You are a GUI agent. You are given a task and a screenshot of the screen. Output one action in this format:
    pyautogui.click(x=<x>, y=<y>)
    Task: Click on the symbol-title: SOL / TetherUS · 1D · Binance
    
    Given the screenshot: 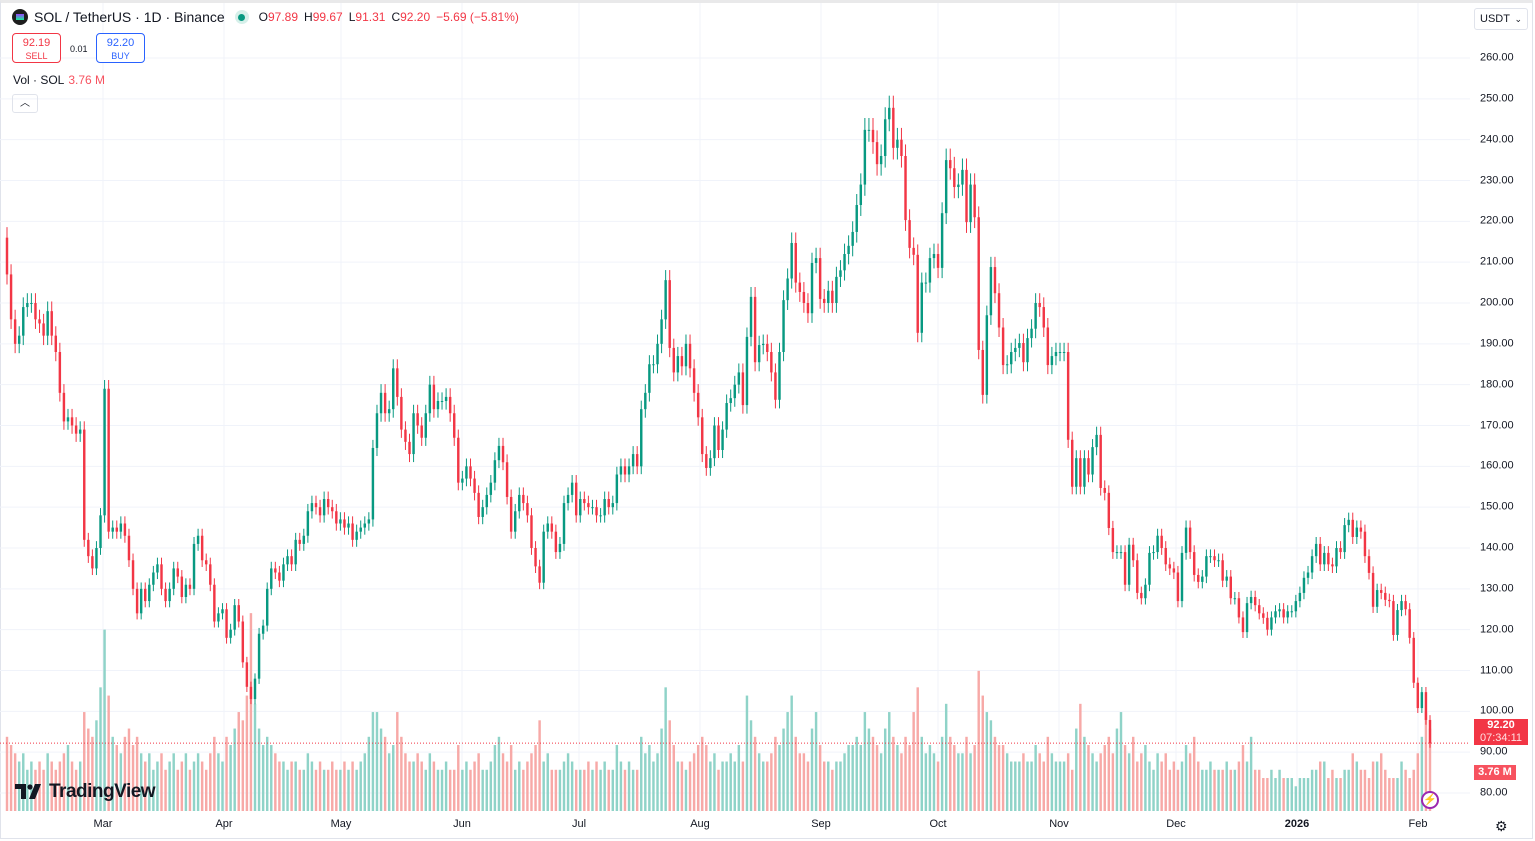 What is the action you would take?
    pyautogui.click(x=129, y=17)
    